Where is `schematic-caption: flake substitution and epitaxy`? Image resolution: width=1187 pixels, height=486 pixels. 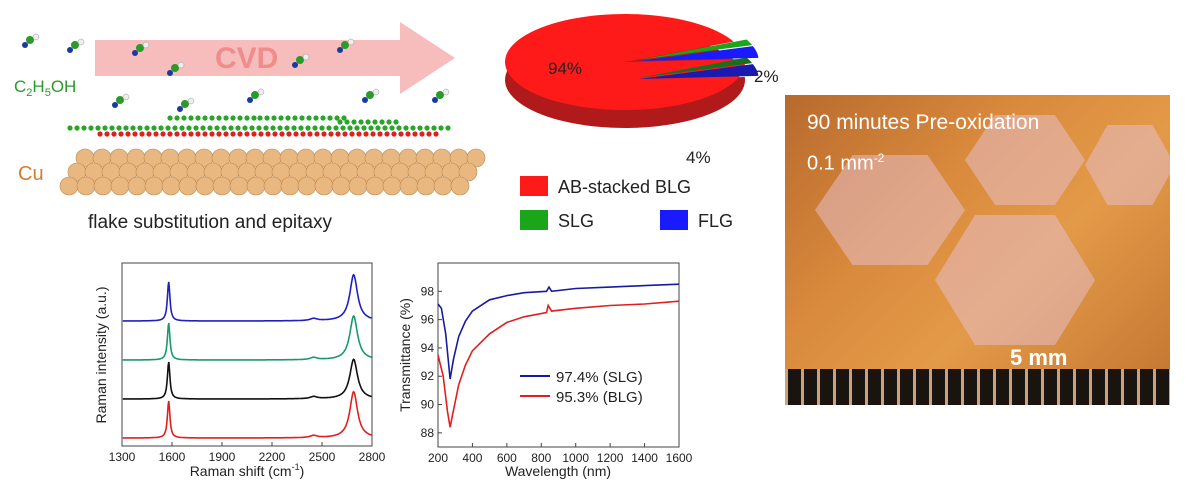
schematic-caption: flake substitution and epitaxy is located at coordinates (210, 222).